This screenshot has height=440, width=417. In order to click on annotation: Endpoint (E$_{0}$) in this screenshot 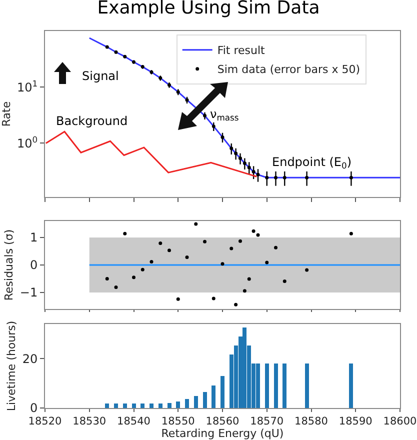, I will do `click(312, 163)`.